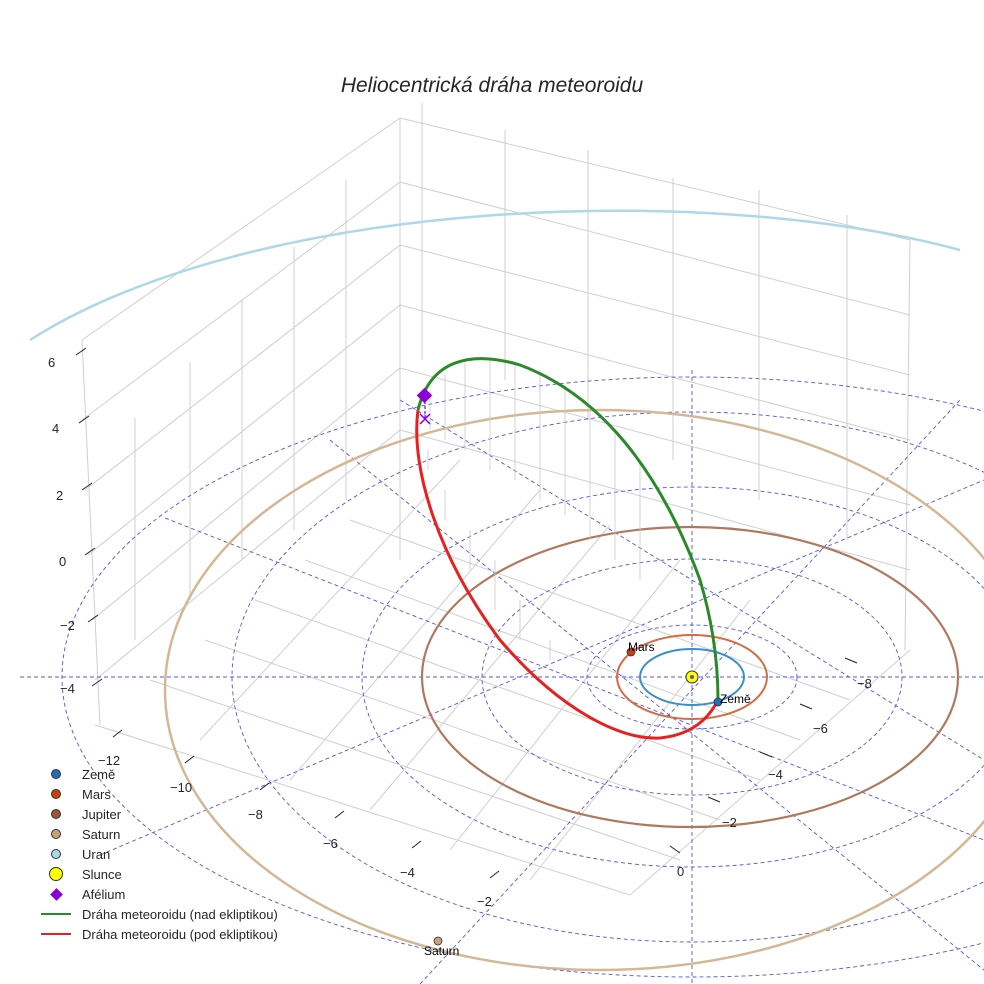 The height and width of the screenshot is (984, 984). Describe the element at coordinates (109, 760) in the screenshot. I see `svg-text: −12` at that location.